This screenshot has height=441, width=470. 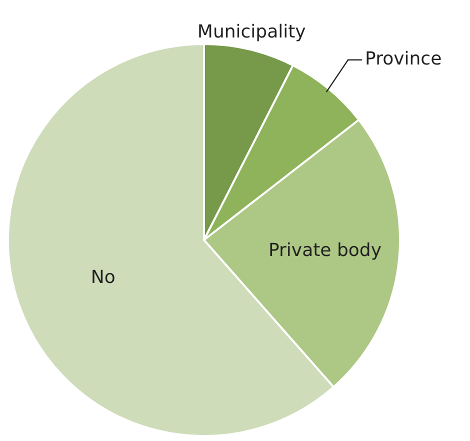 What do you see at coordinates (251, 31) in the screenshot?
I see `slice-label: Municipality` at bounding box center [251, 31].